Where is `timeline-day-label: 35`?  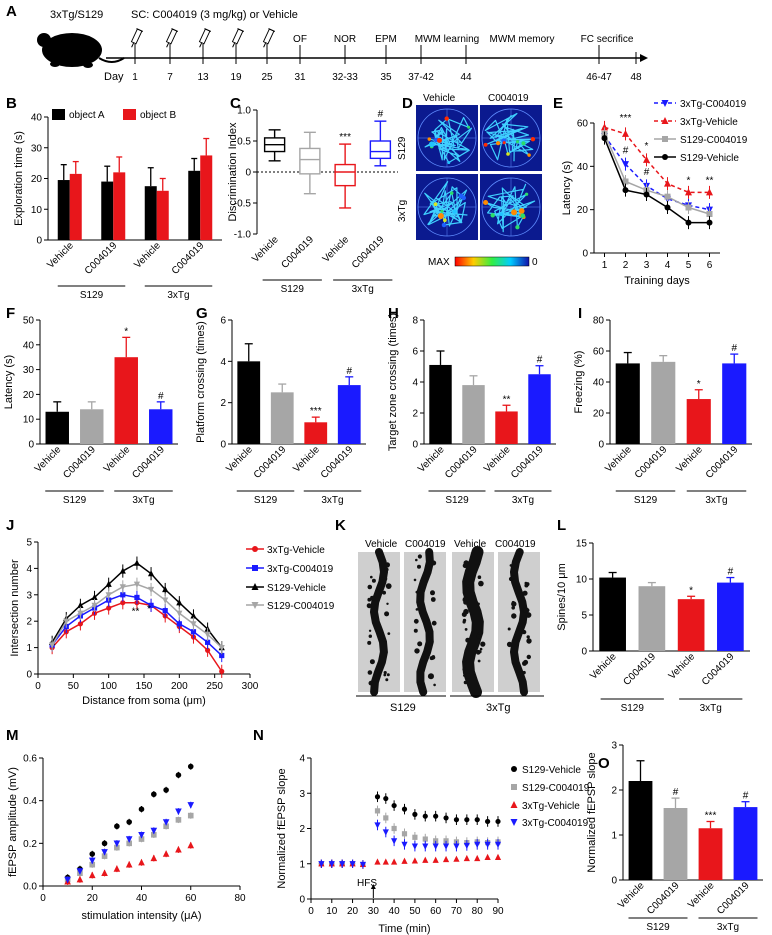
timeline-day-label: 35 is located at coordinates (386, 77).